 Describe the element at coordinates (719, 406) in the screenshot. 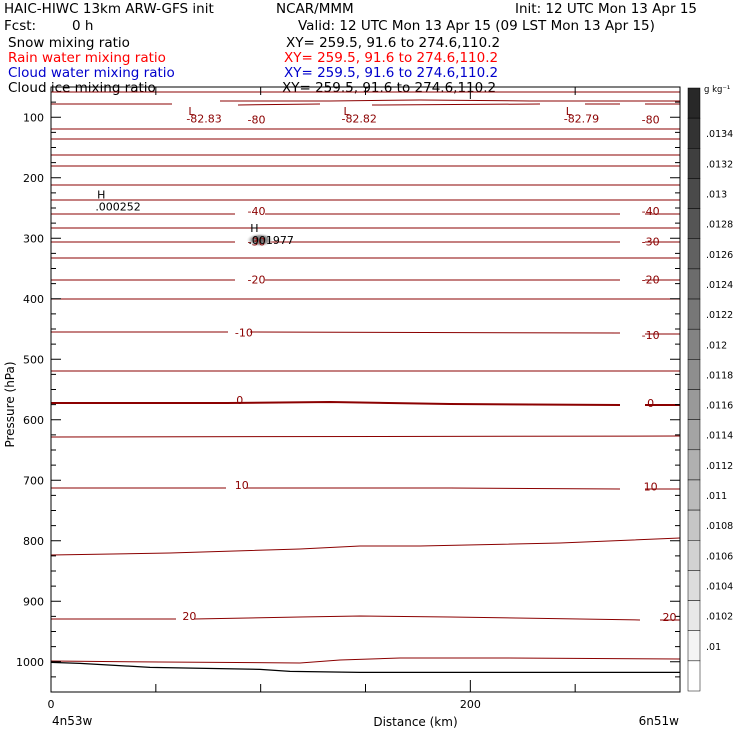

I see `colorbar-label: .0116` at that location.